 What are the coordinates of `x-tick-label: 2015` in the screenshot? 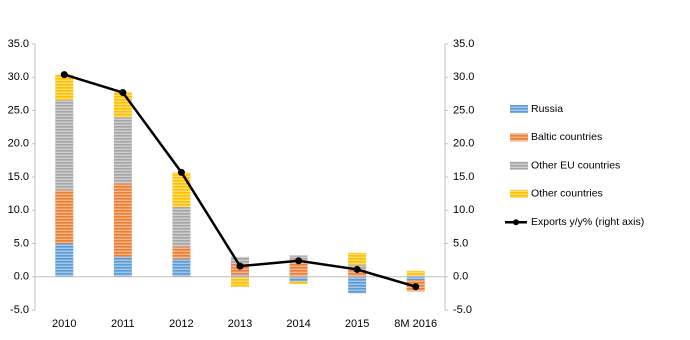 It's located at (357, 324).